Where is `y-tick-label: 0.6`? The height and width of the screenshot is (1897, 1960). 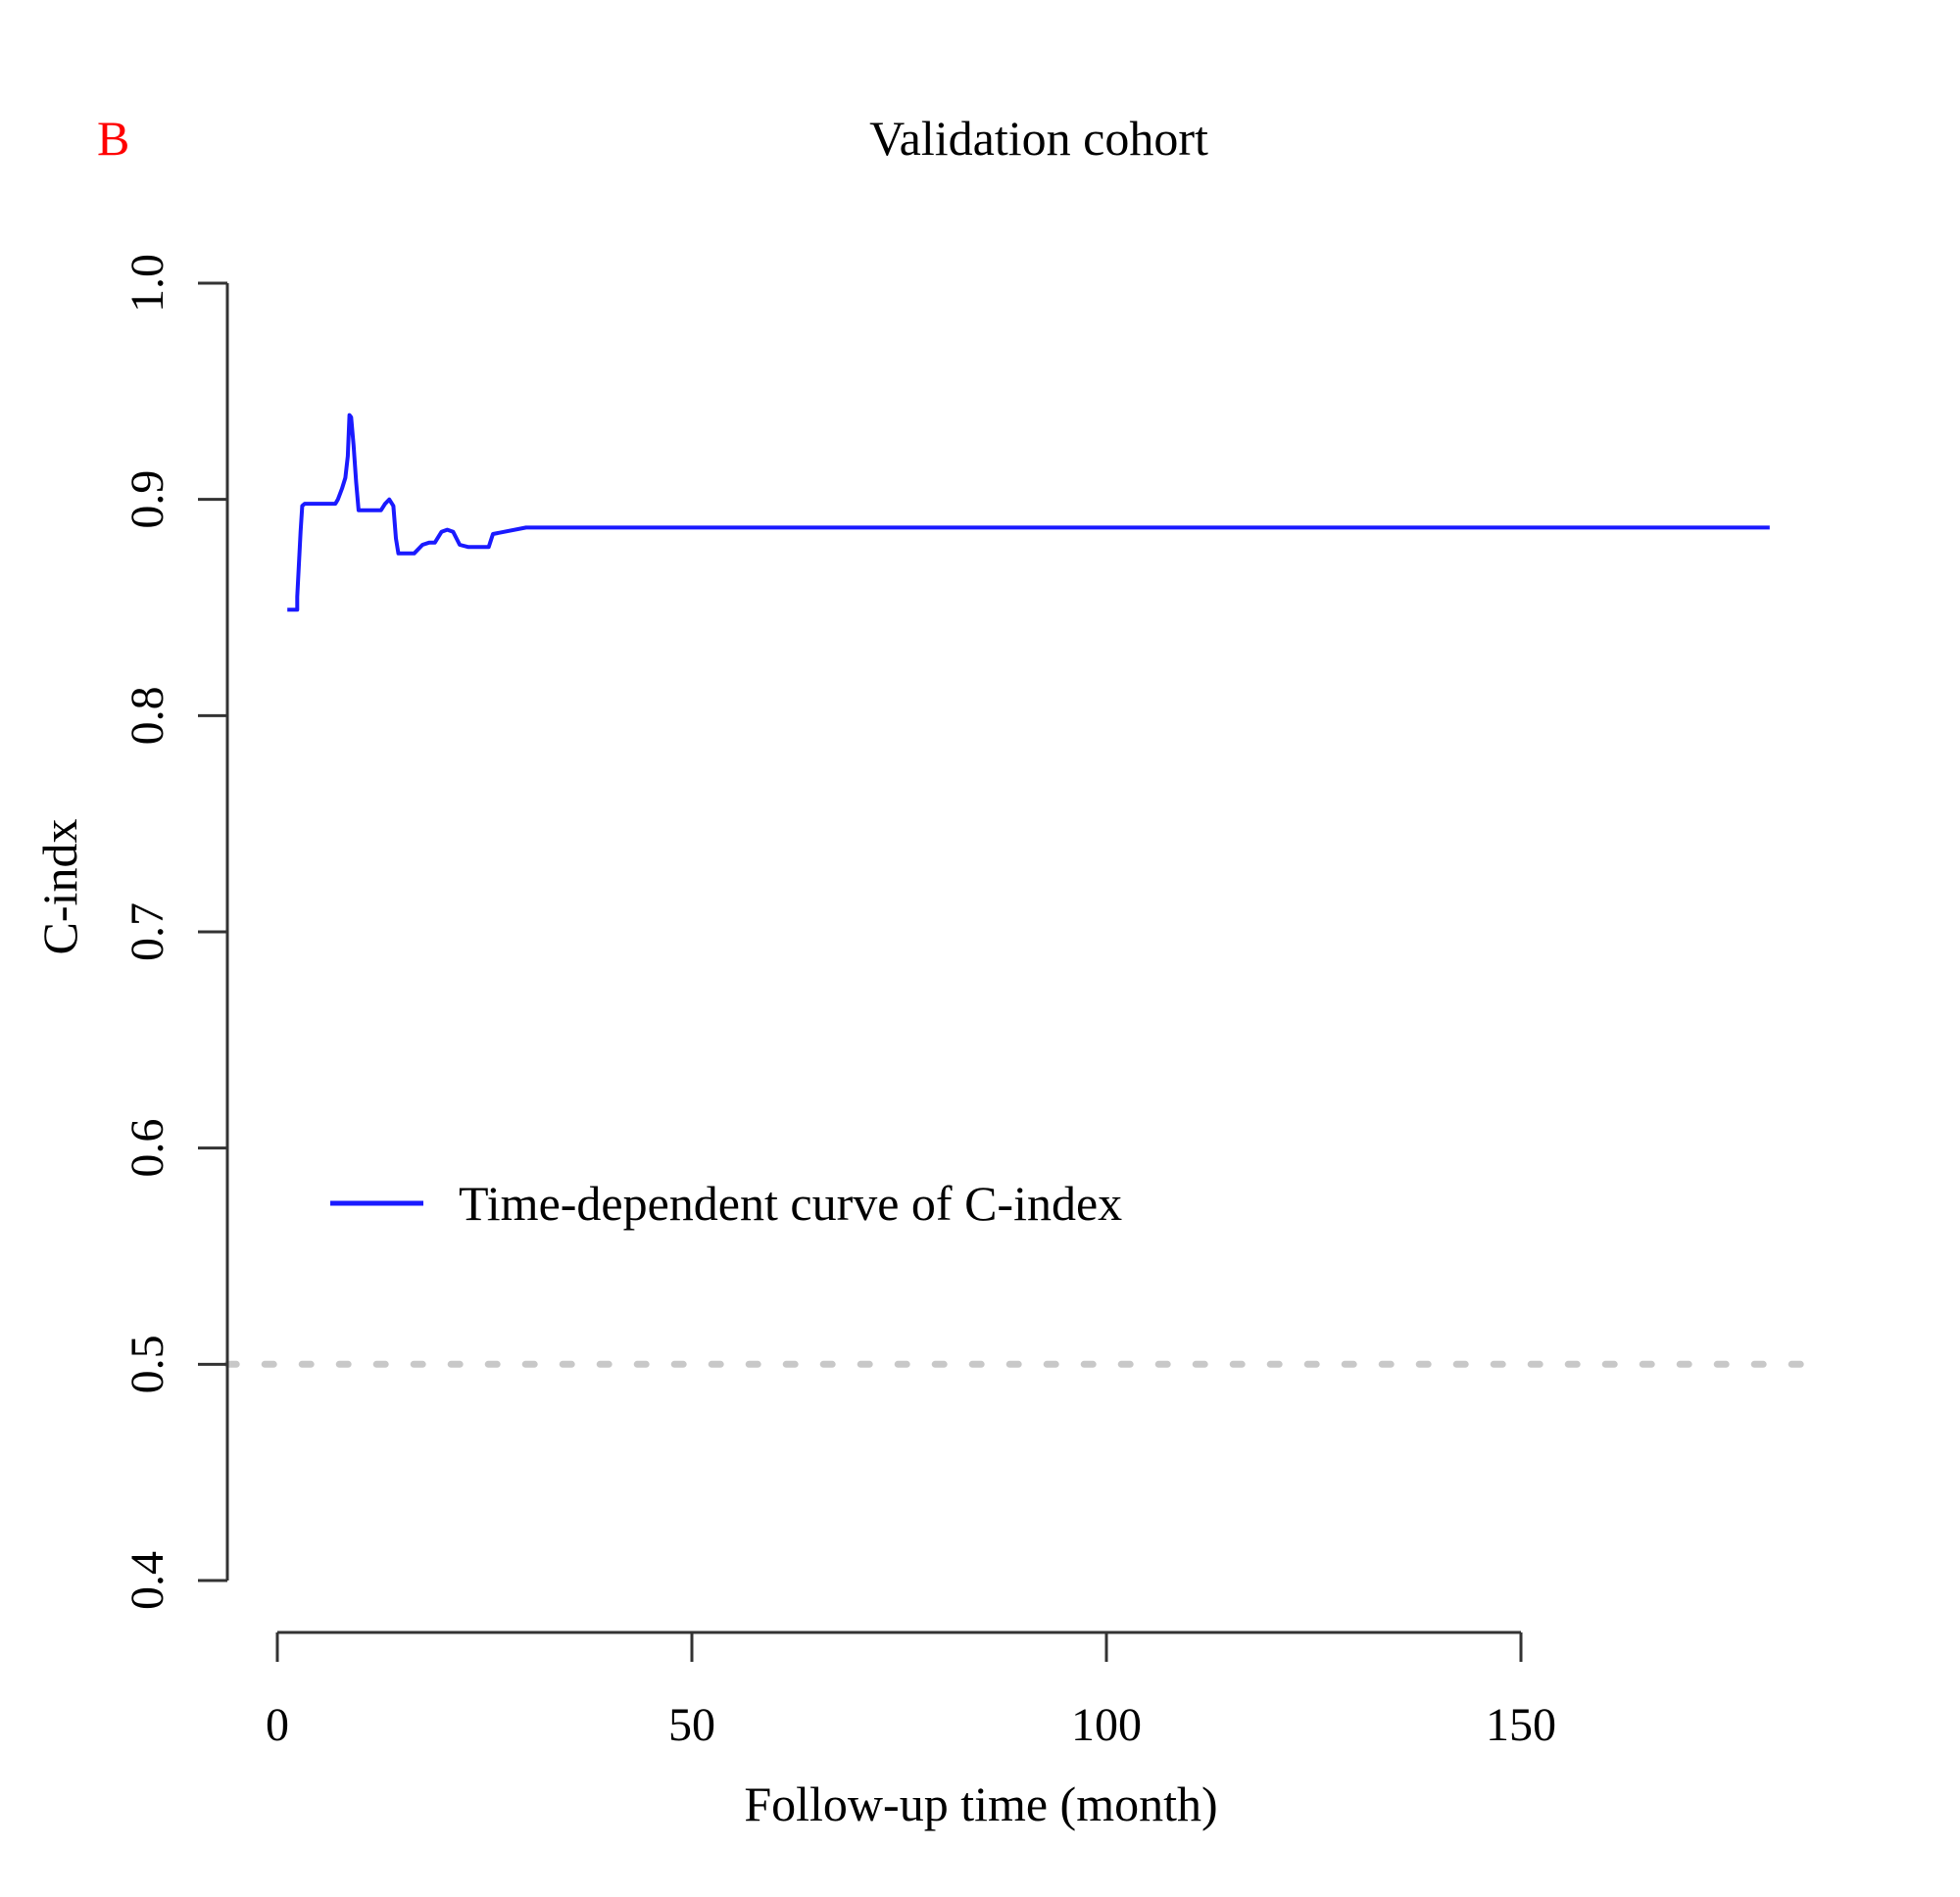
y-tick-label: 0.6 is located at coordinates (147, 1148).